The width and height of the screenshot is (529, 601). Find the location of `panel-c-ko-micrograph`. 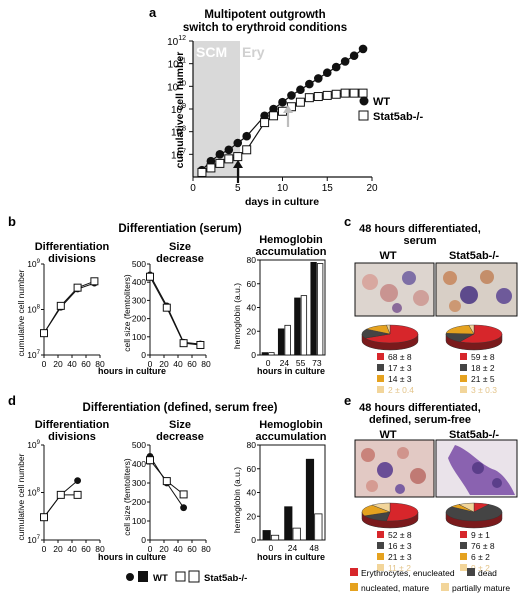

panel-c-ko-micrograph is located at coordinates (476, 289).